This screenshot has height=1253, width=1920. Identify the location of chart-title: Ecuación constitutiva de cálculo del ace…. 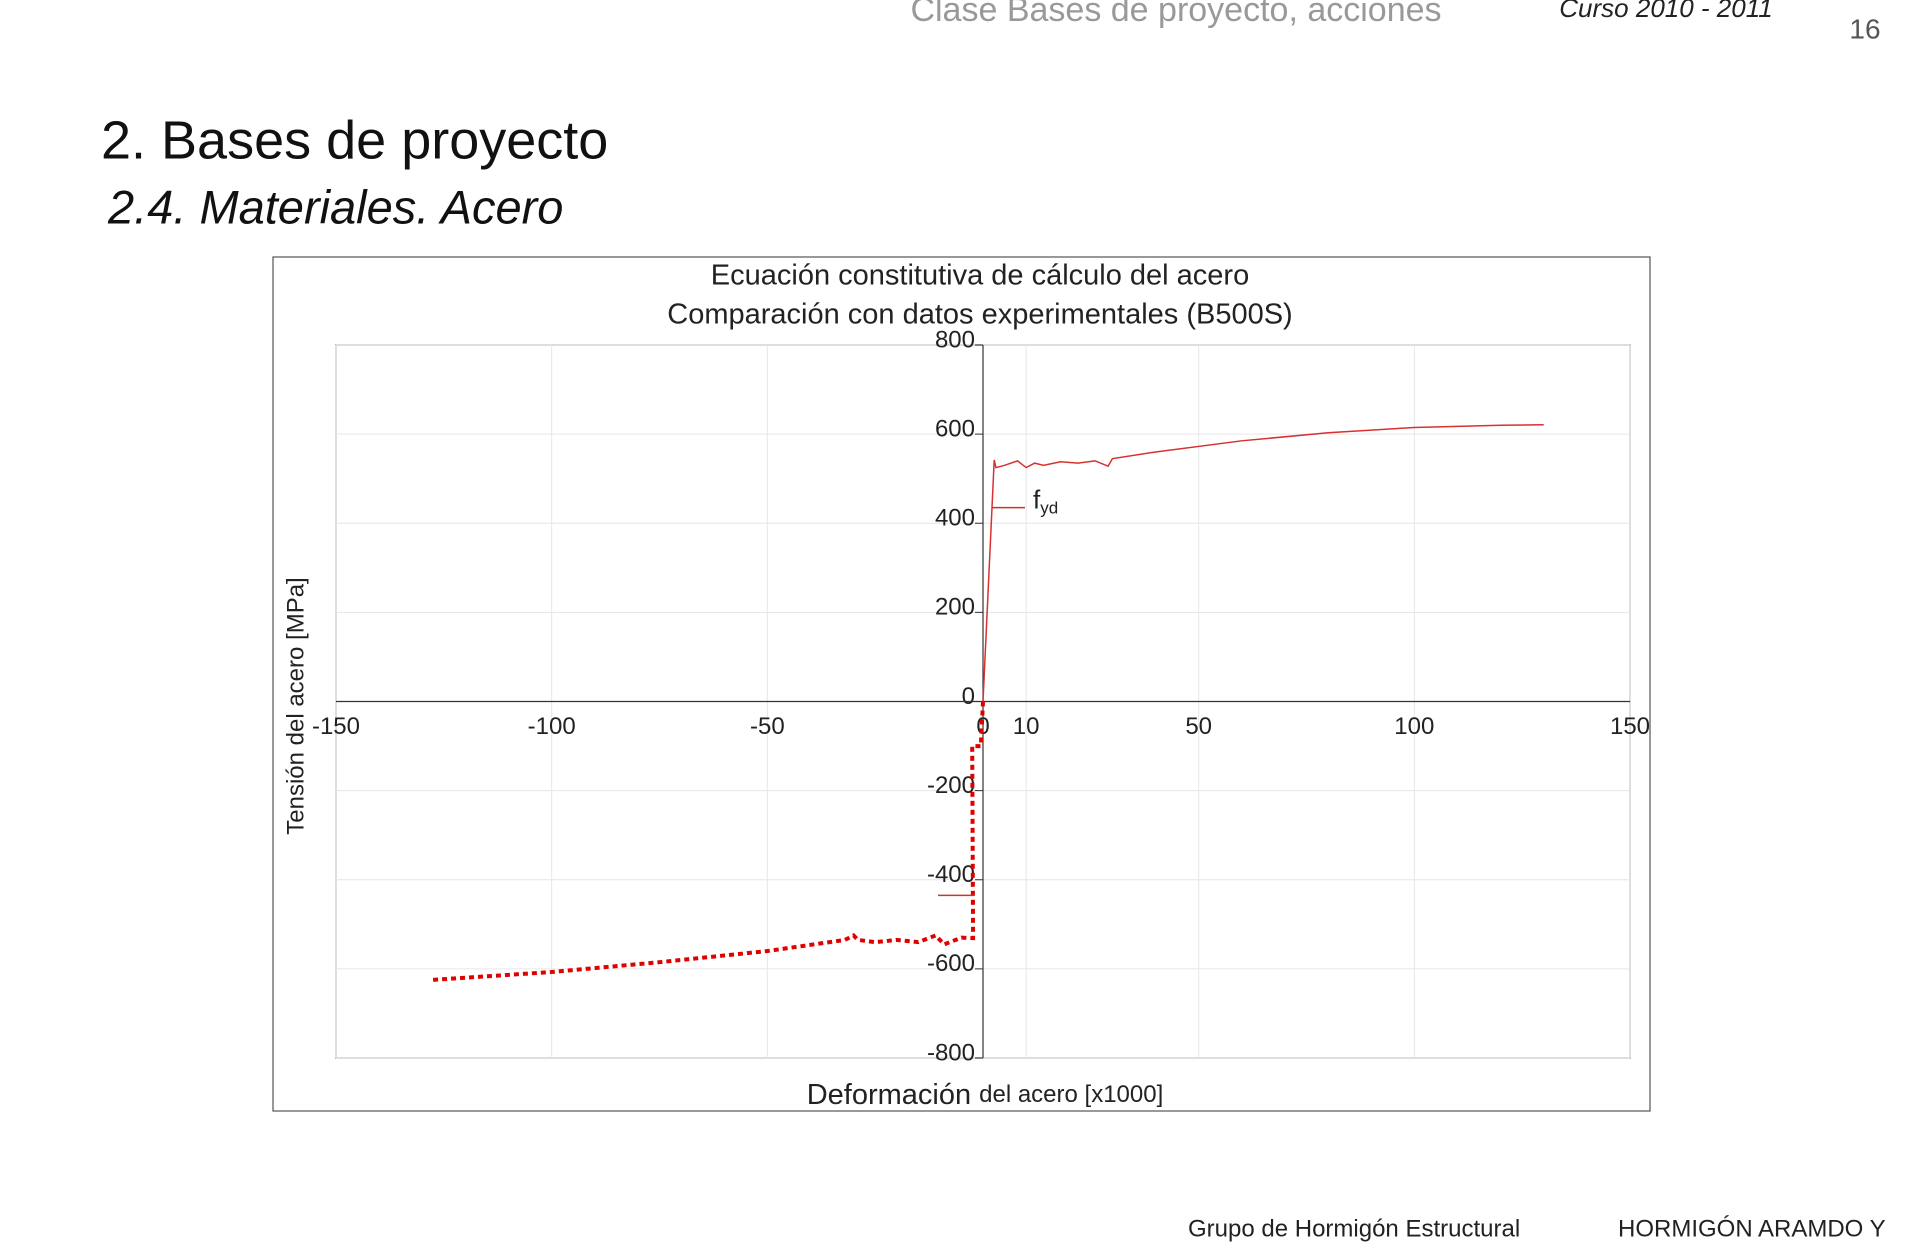
(980, 276).